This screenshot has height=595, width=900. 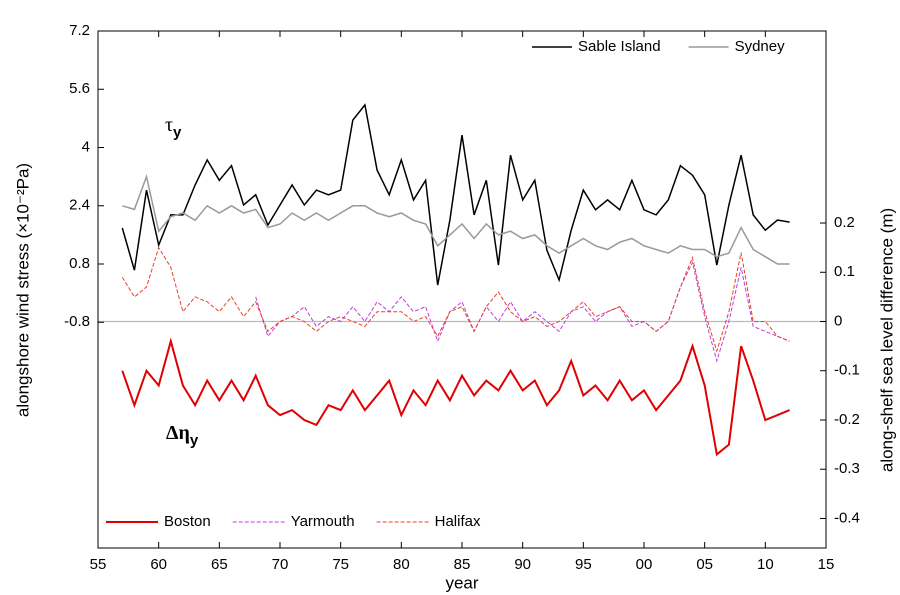 What do you see at coordinates (462, 564) in the screenshot?
I see `x-tick-label: 85` at bounding box center [462, 564].